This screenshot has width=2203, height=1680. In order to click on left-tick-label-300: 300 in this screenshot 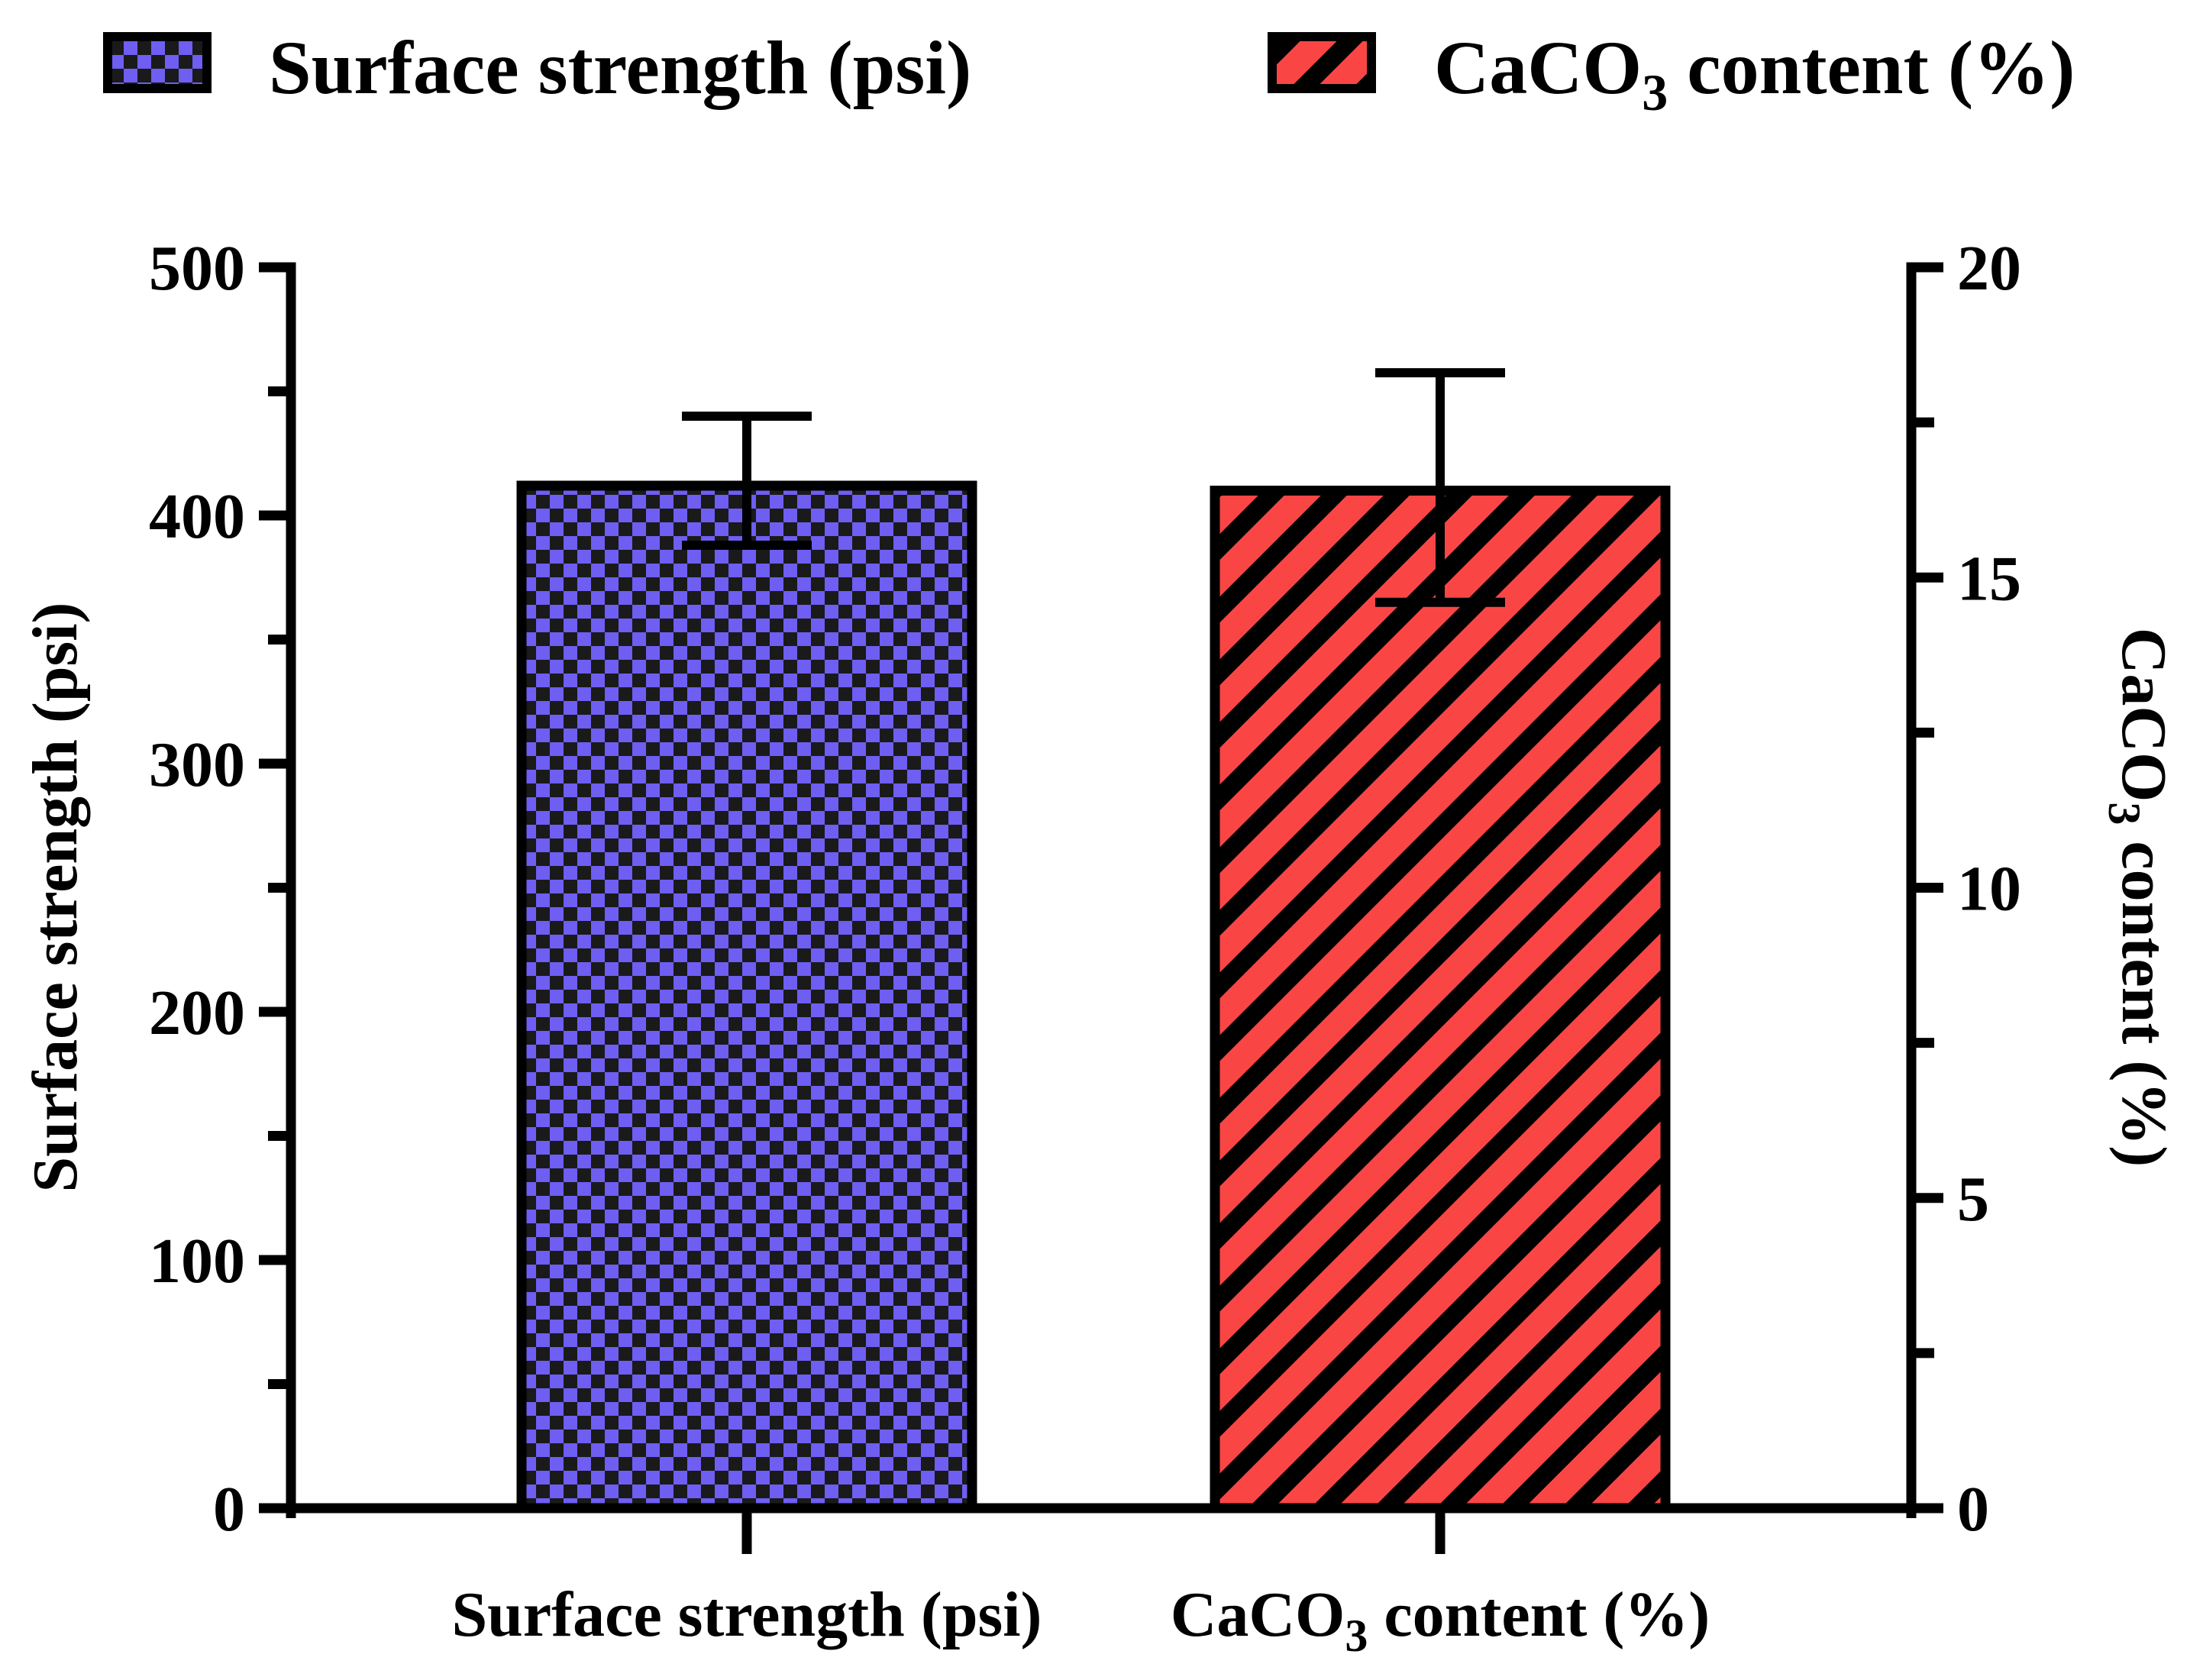, I will do `click(197, 764)`.